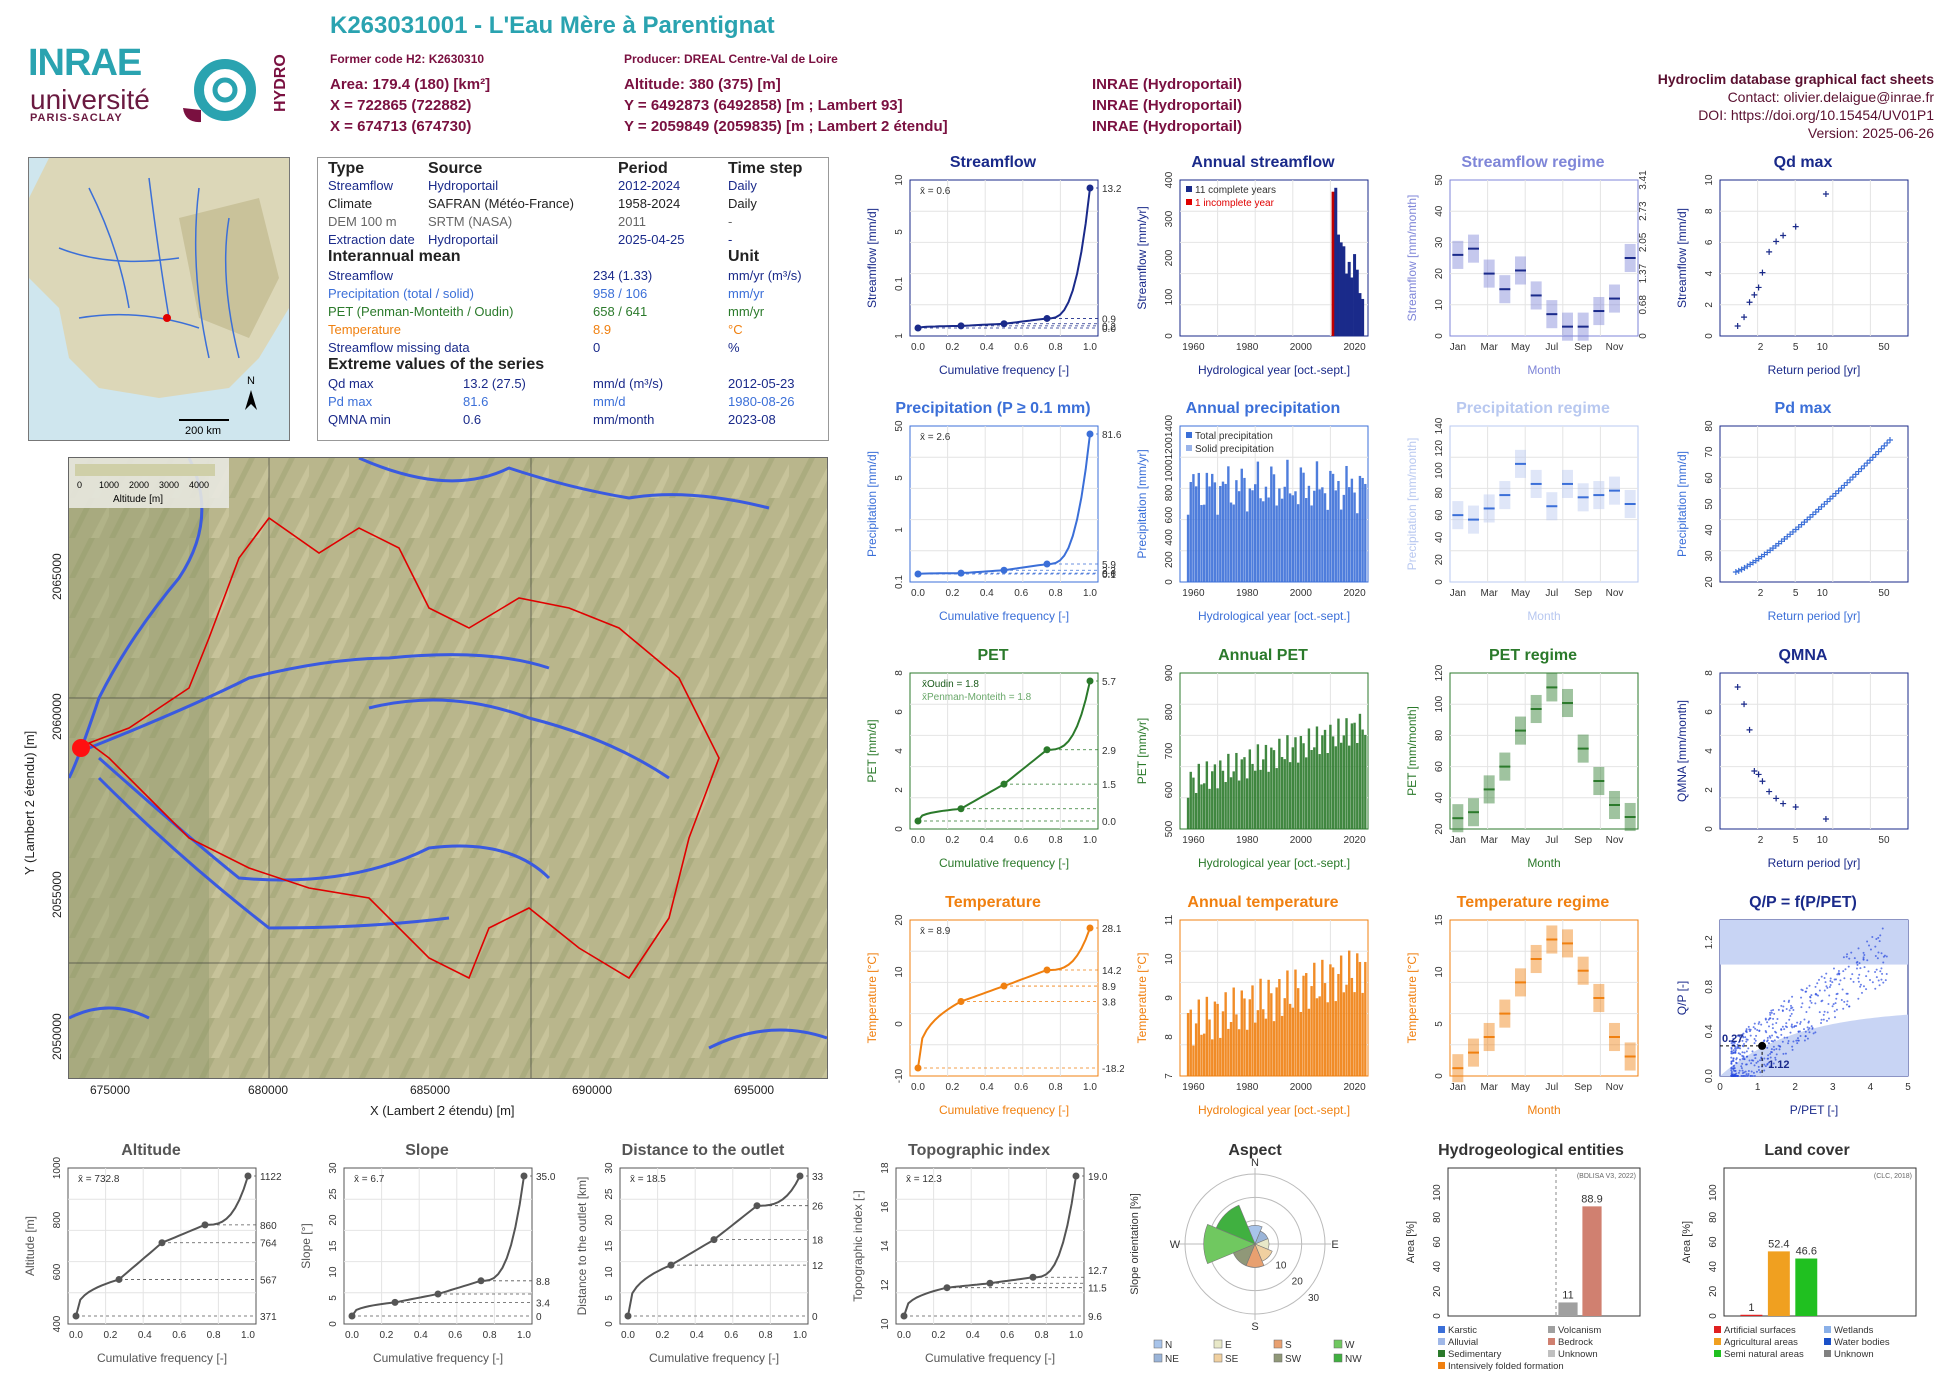 The image size is (1960, 1386). Describe the element at coordinates (455, 1335) in the screenshot. I see `x-tick-label: 0.6` at that location.